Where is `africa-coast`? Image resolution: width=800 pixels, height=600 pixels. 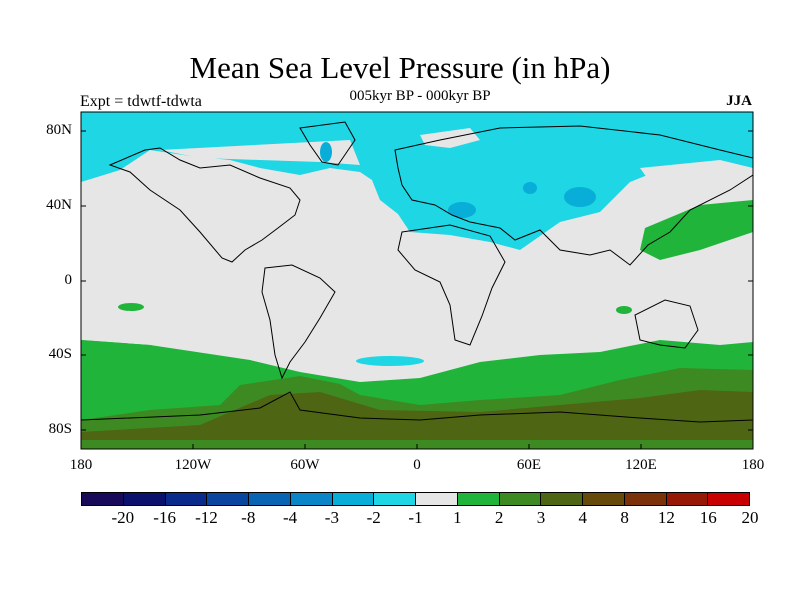
africa-coast is located at coordinates (451, 285).